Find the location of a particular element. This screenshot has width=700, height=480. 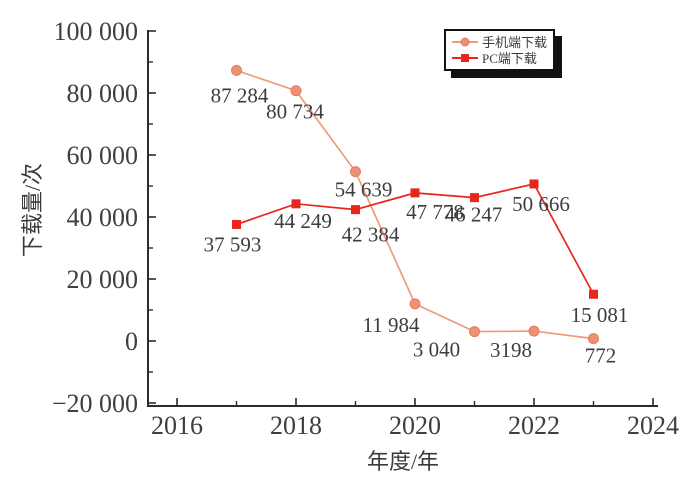

data-point-label: 50 666 is located at coordinates (541, 204).